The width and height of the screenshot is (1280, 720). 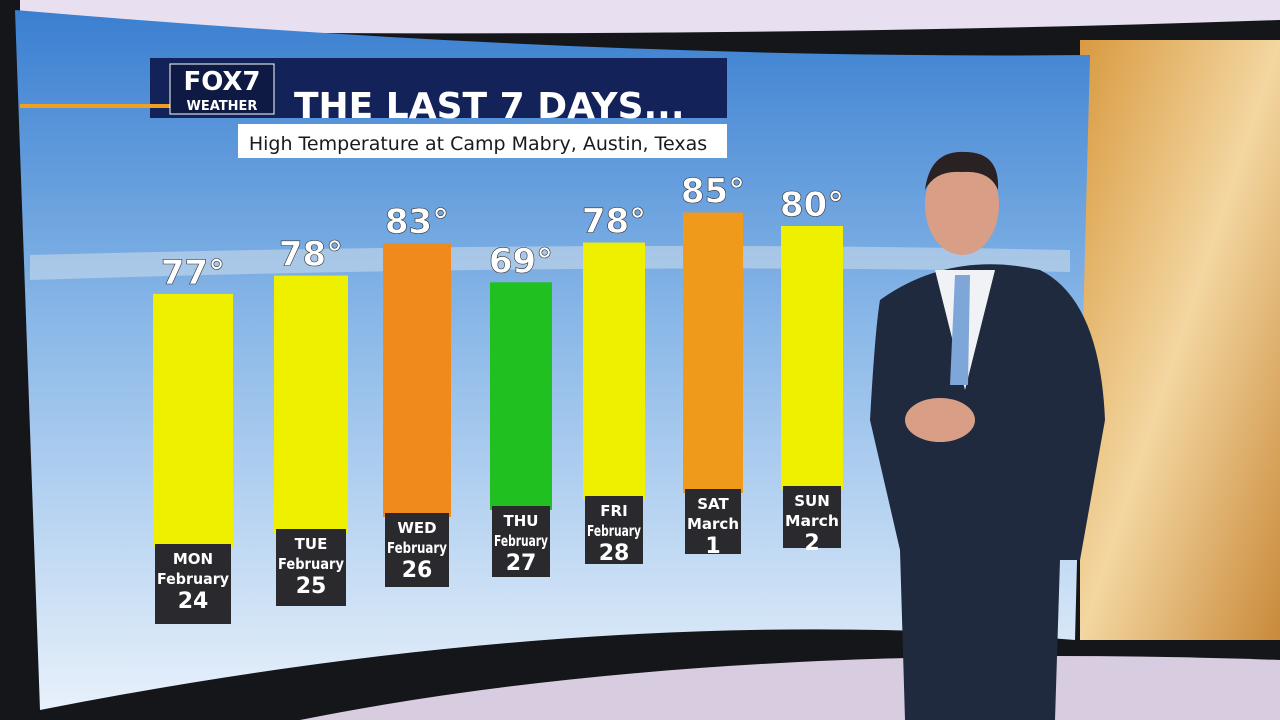 I want to click on presenter, so click(x=987, y=435).